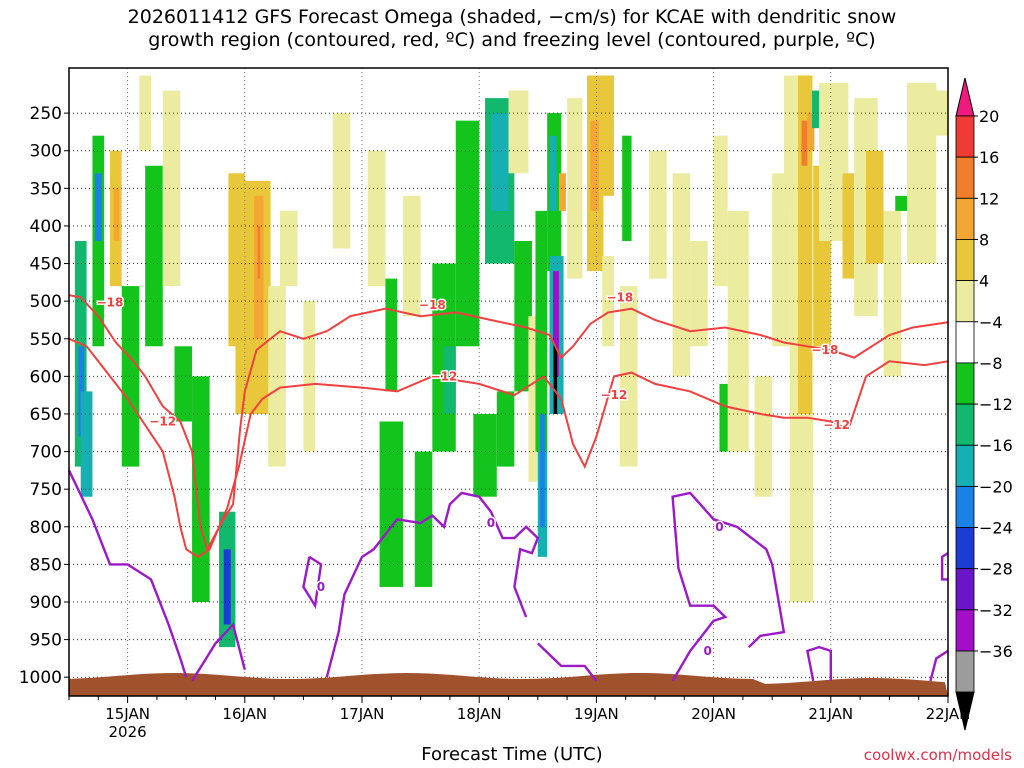 The height and width of the screenshot is (768, 1024). What do you see at coordinates (46, 340) in the screenshot?
I see `y-tick-label: 550` at bounding box center [46, 340].